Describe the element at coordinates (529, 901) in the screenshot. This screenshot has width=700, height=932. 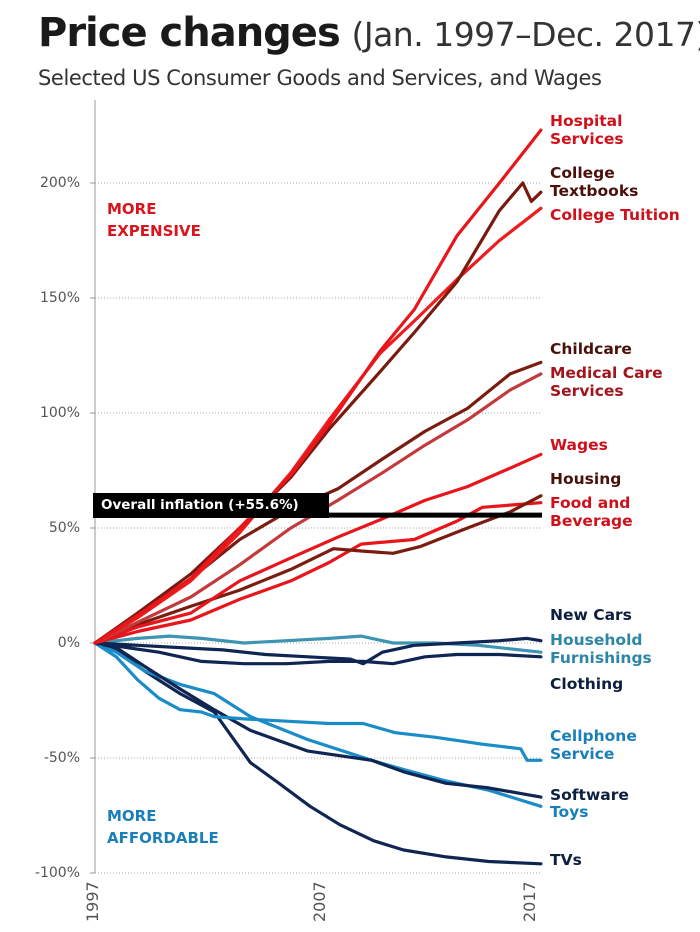
I see `x-tick-label: 2017` at that location.